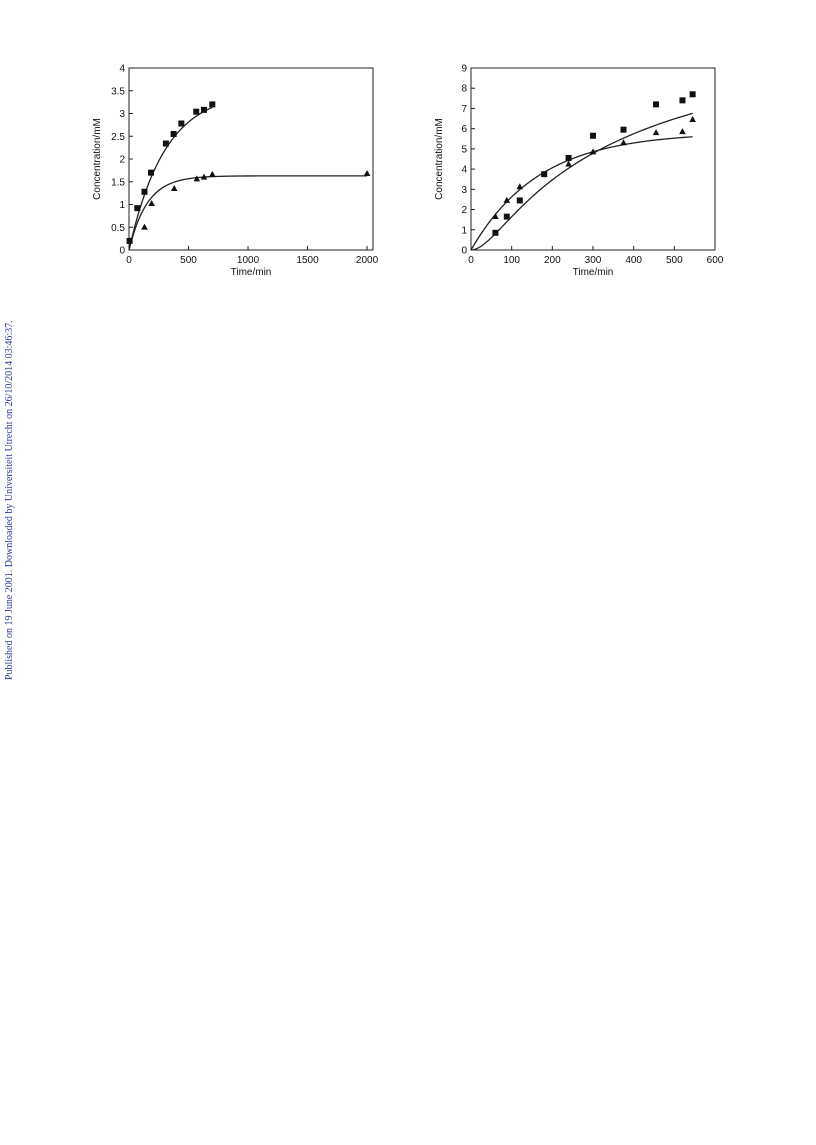  What do you see at coordinates (464, 89) in the screenshot?
I see `chart1-y-tick-label: 8` at bounding box center [464, 89].